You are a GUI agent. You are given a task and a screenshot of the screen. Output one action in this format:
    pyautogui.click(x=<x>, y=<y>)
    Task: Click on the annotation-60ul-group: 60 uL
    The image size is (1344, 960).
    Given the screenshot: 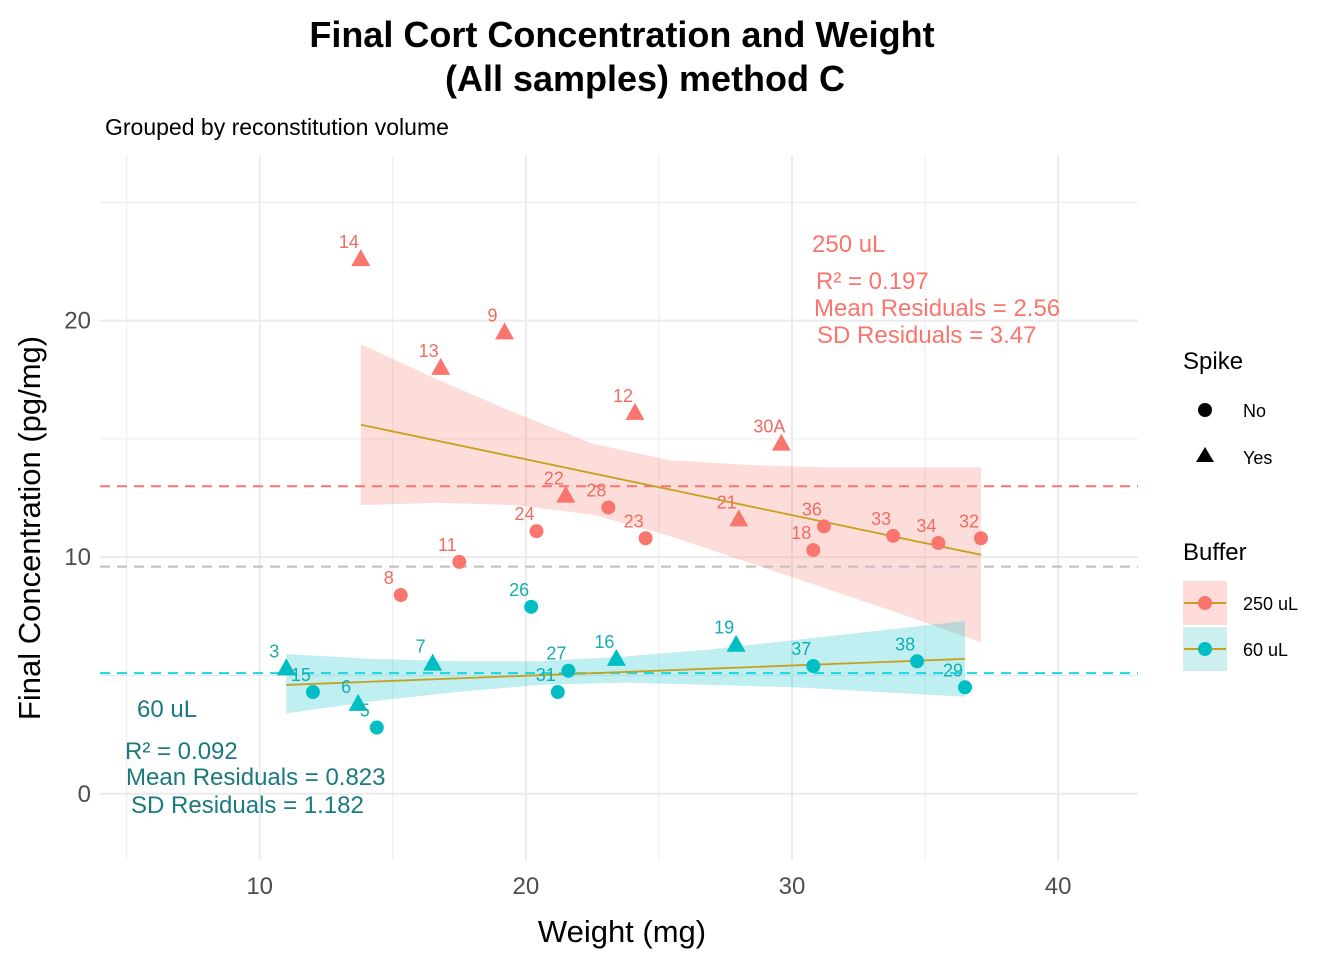 What is the action you would take?
    pyautogui.click(x=167, y=709)
    